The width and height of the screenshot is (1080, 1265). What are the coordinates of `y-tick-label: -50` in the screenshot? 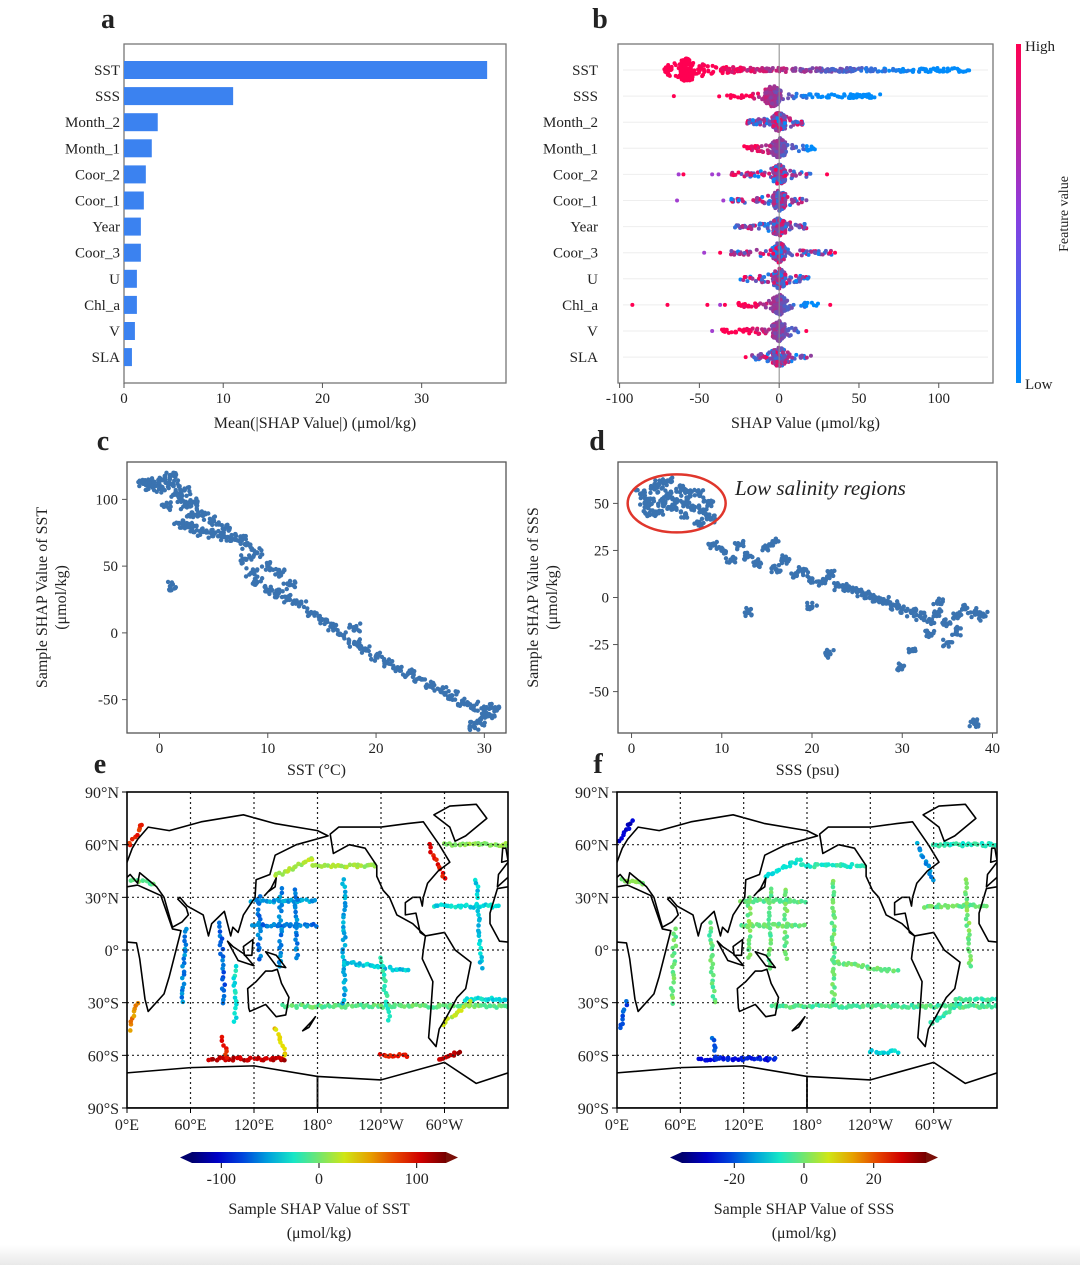 It's located at (108, 701).